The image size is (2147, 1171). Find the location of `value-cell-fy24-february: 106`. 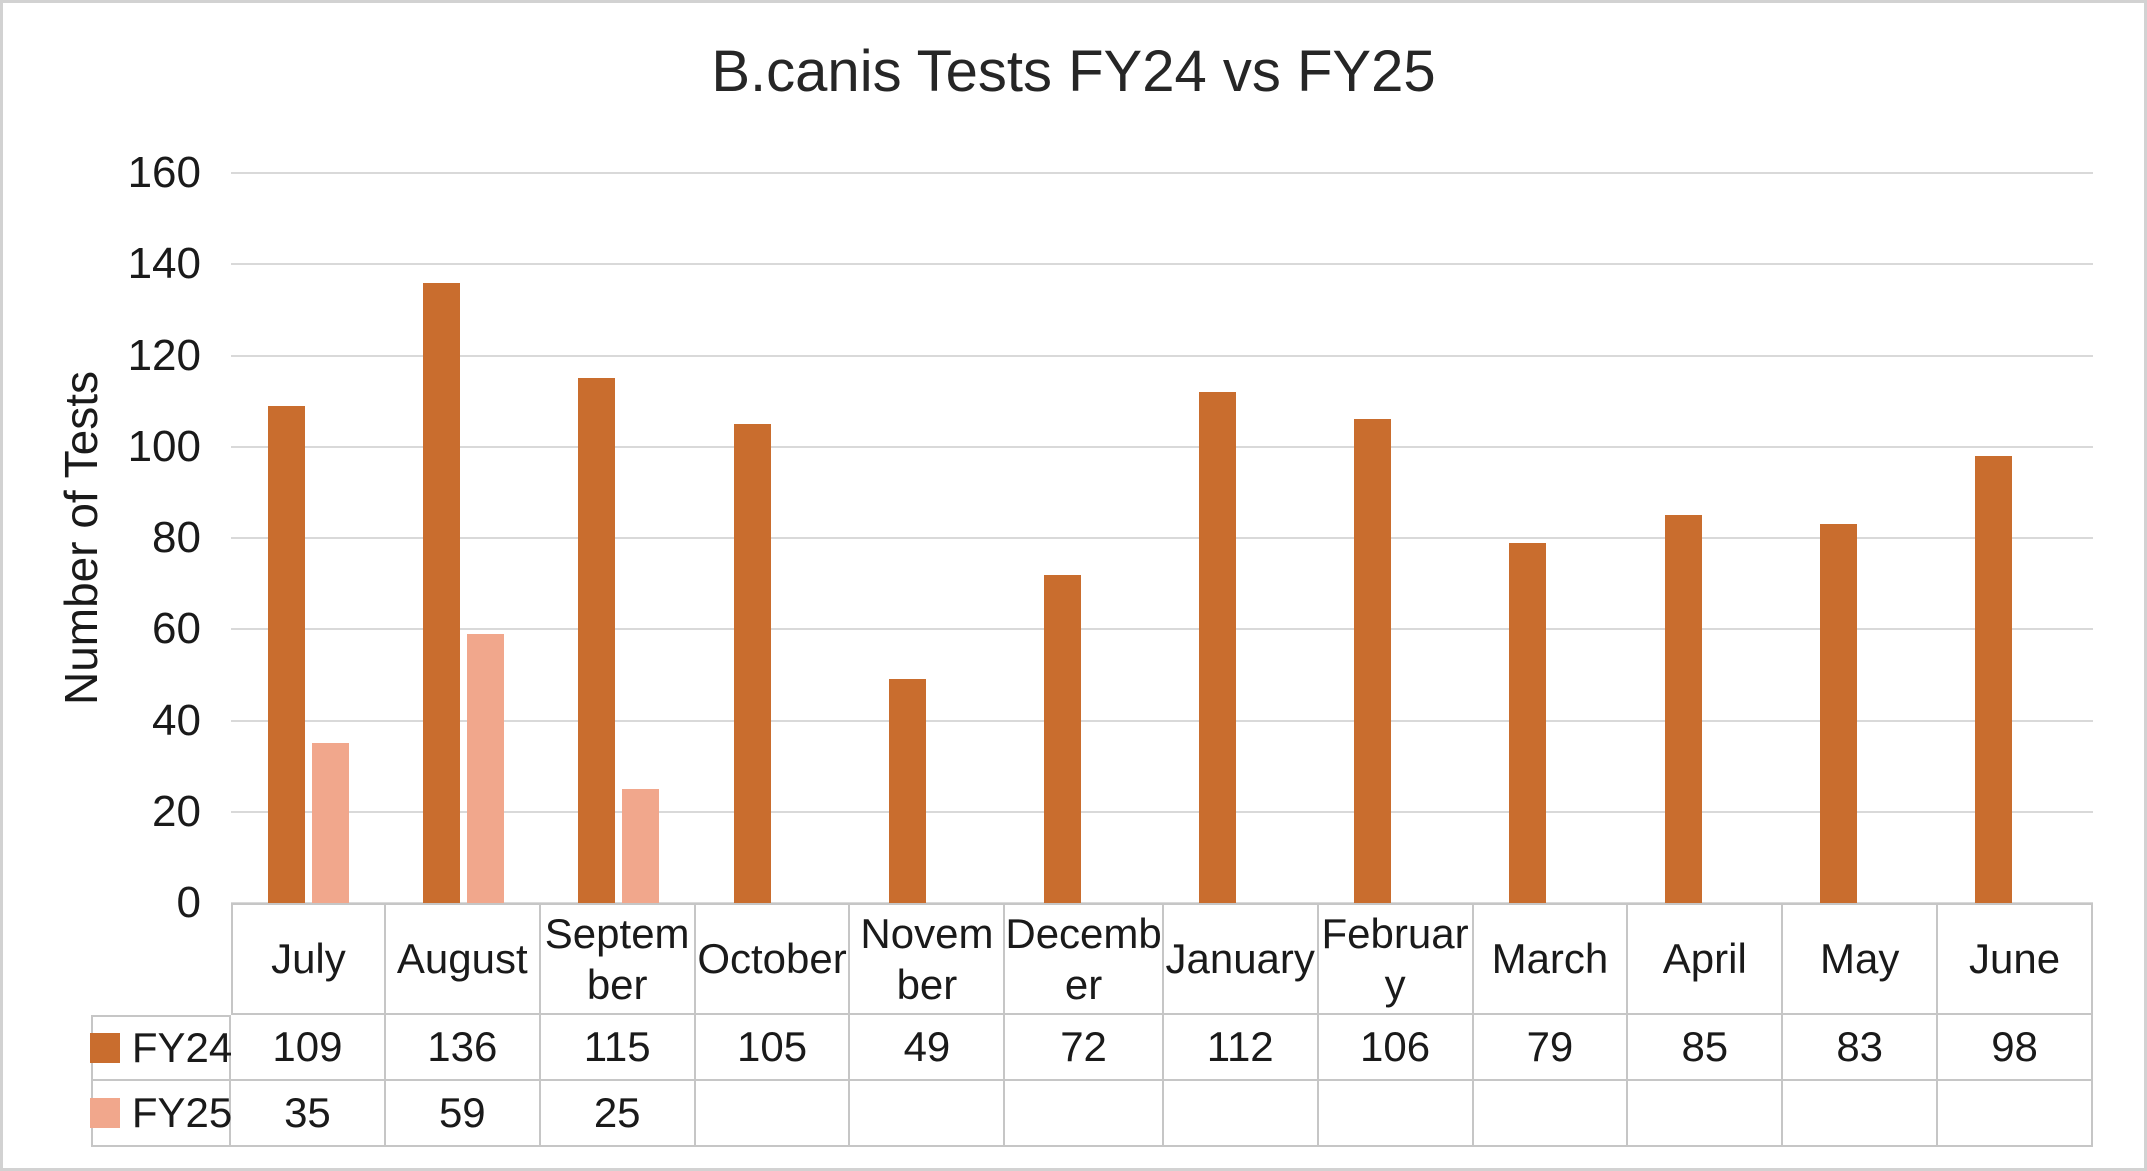

value-cell-fy24-february: 106 is located at coordinates (1396, 1048).